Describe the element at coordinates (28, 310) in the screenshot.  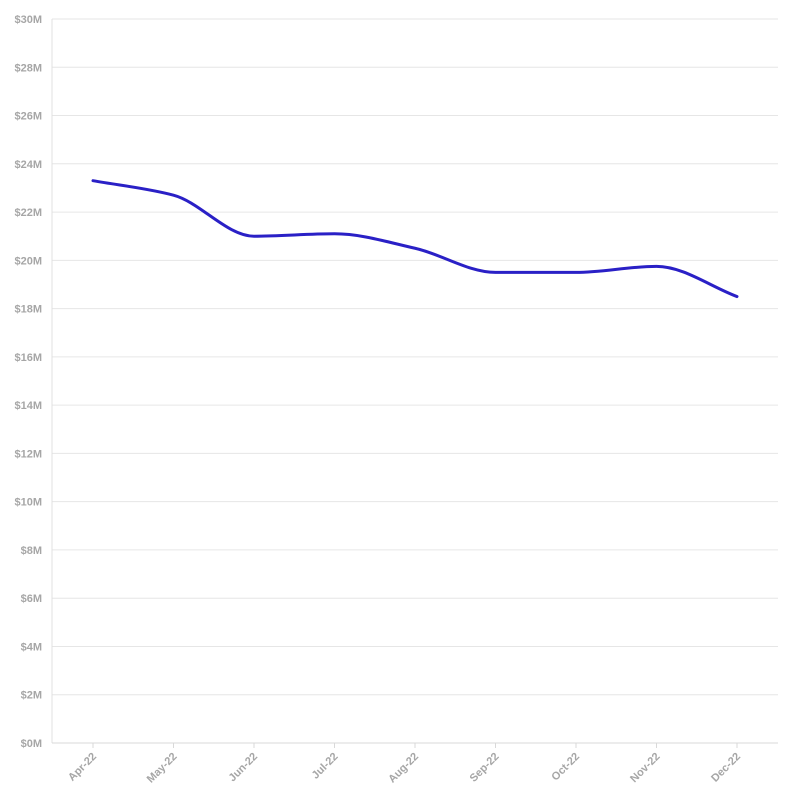
I see `y-tick-label: $18M` at that location.